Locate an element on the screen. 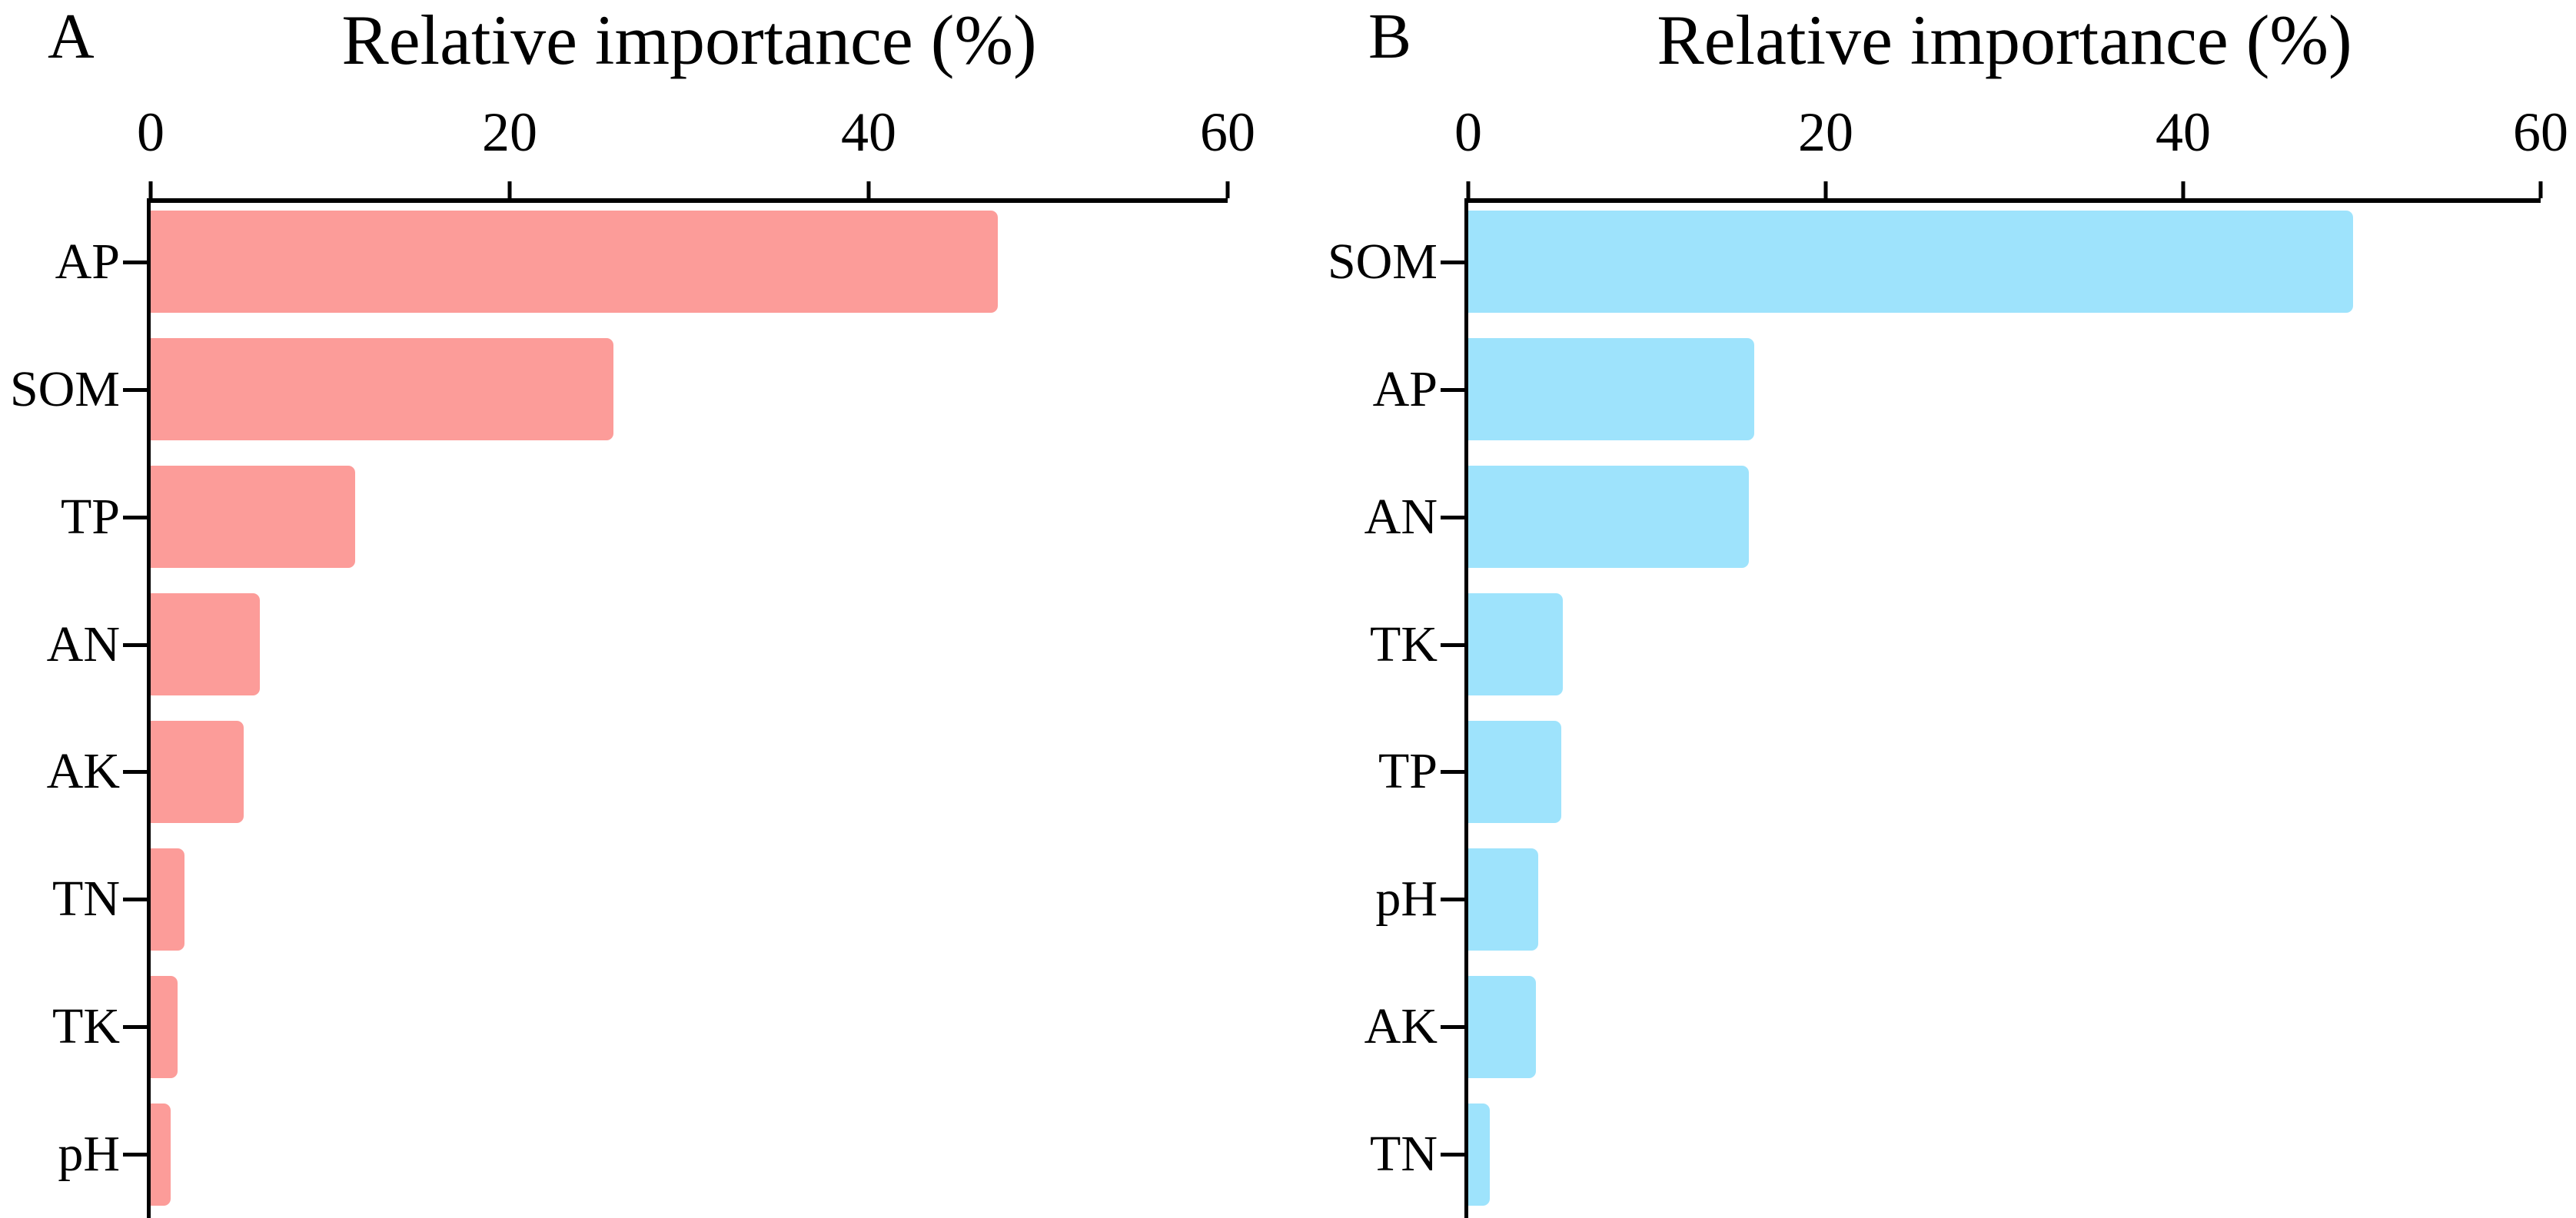 This screenshot has width=2576, height=1218. panel-a-xtick-labels: 0 20 40 60 is located at coordinates (696, 133).